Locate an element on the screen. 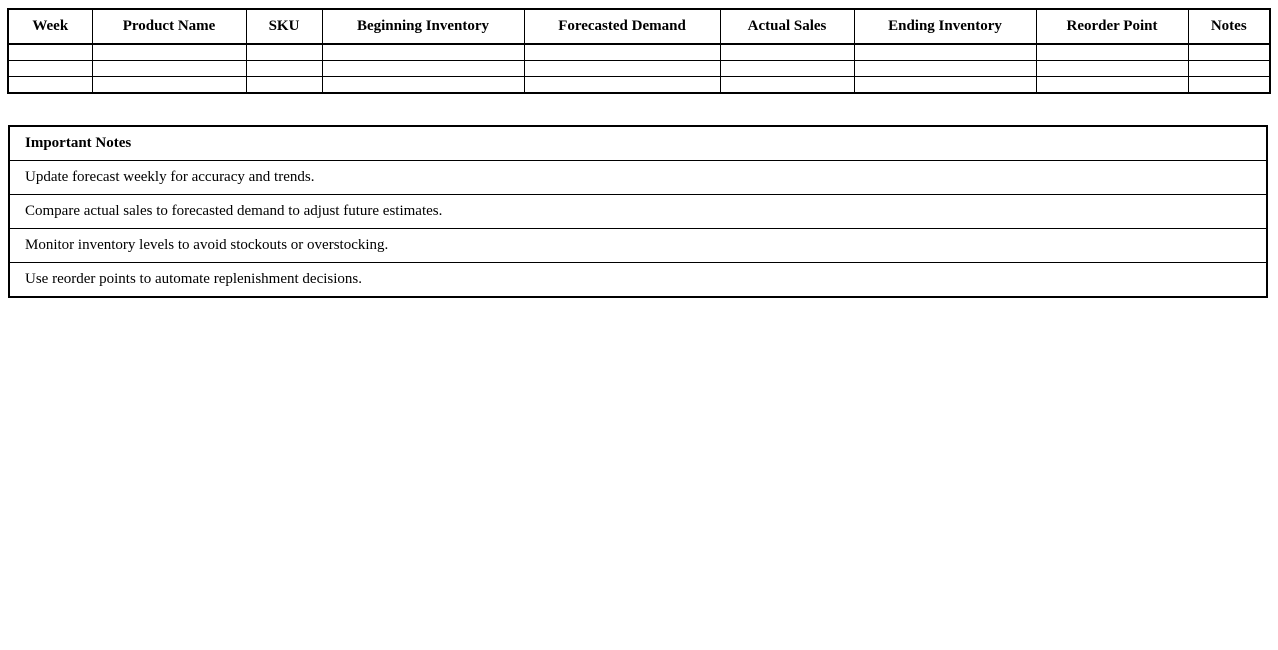 This screenshot has height=650, width=1278. column-header-actual-sales: Actual Sales is located at coordinates (787, 26).